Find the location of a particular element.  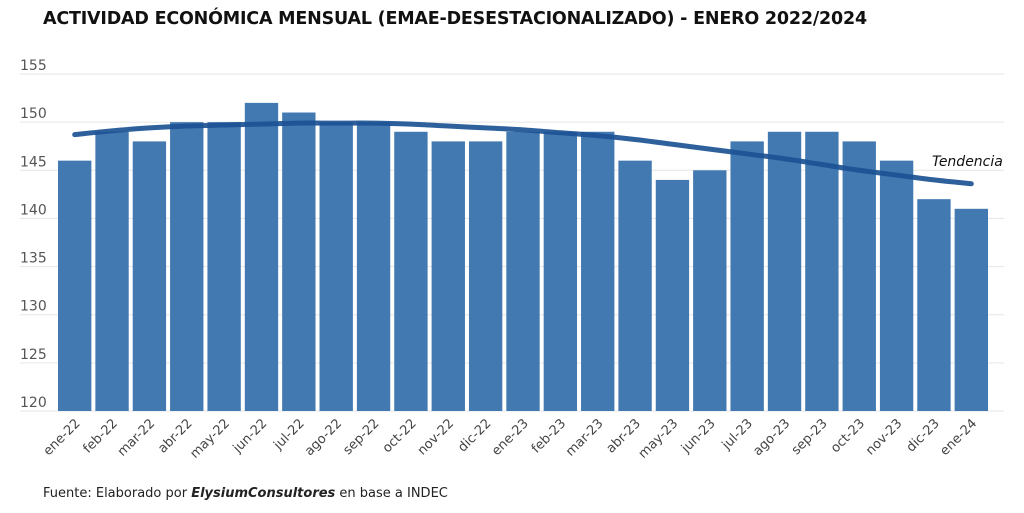

x-tick-label: may-23 is located at coordinates (658, 438).